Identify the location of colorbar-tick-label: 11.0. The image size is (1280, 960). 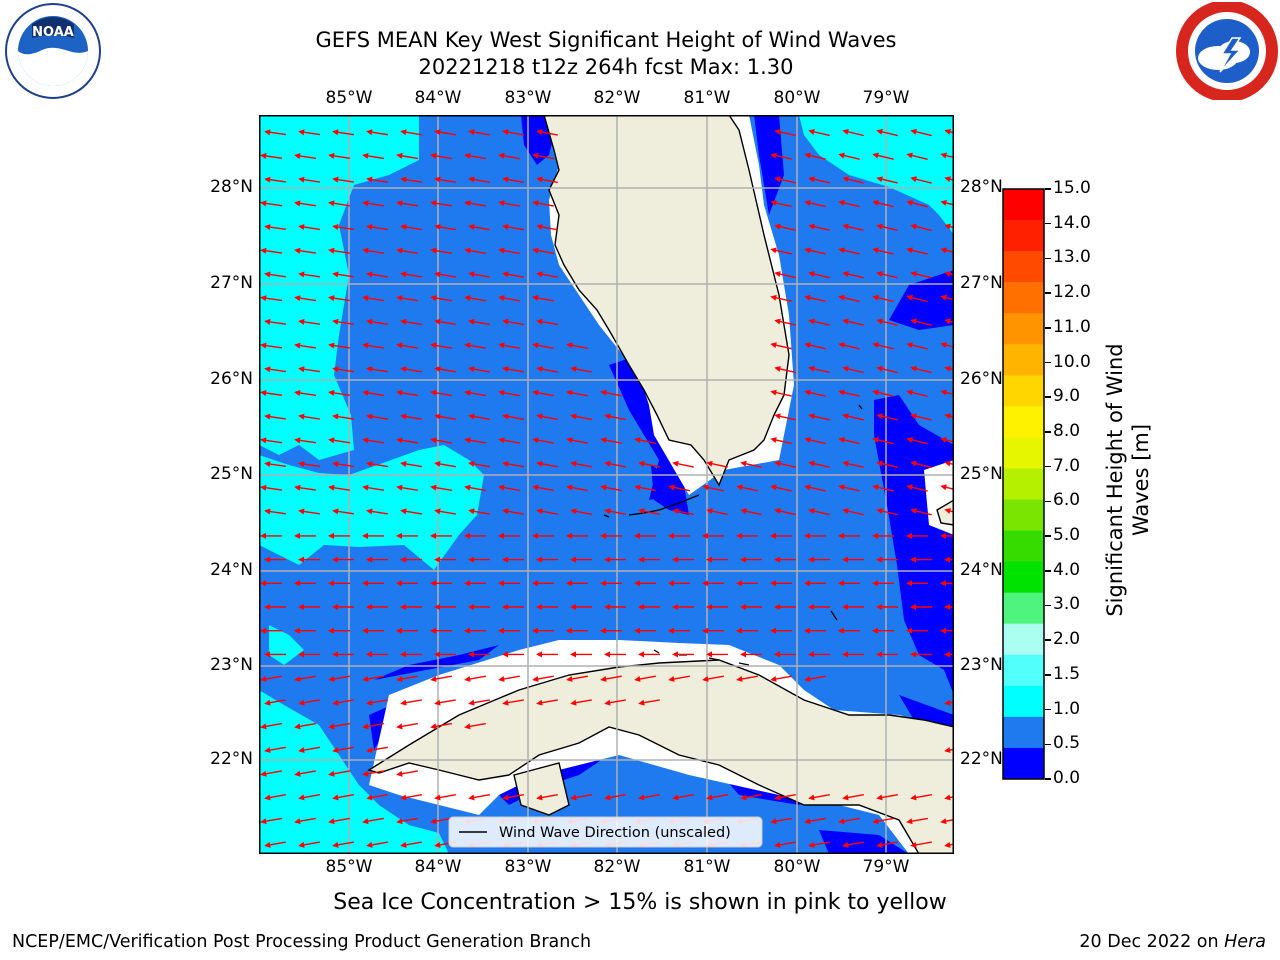
(1072, 326).